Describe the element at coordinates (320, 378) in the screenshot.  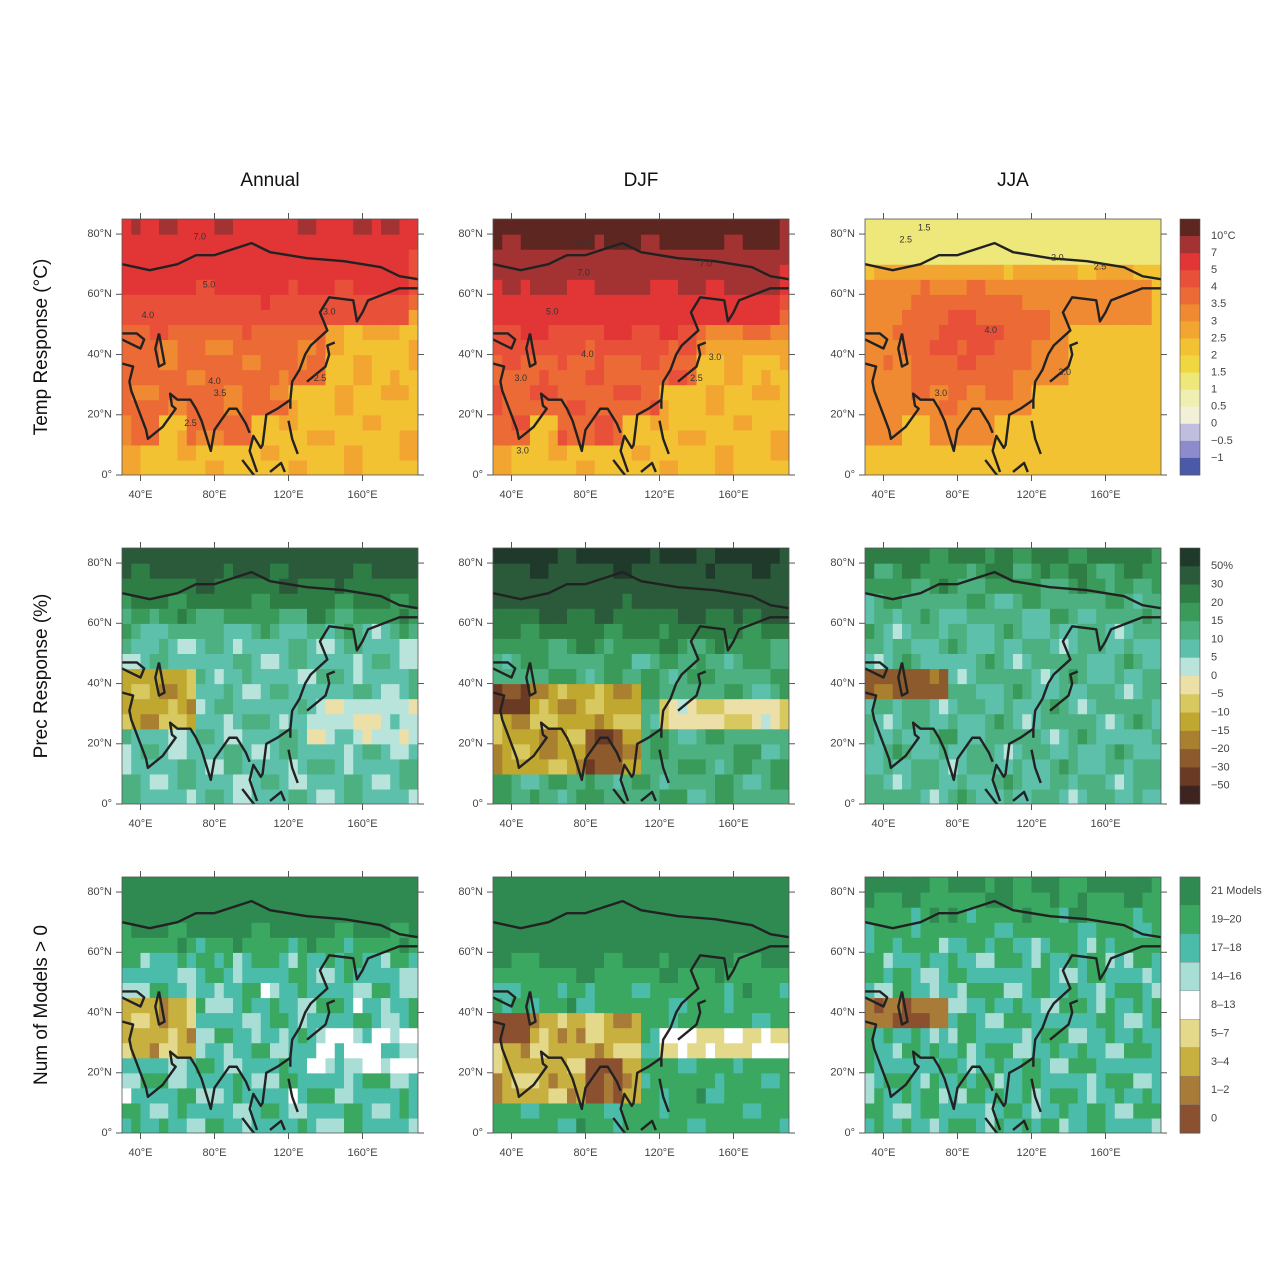
I see `contour-label: 2.5` at that location.